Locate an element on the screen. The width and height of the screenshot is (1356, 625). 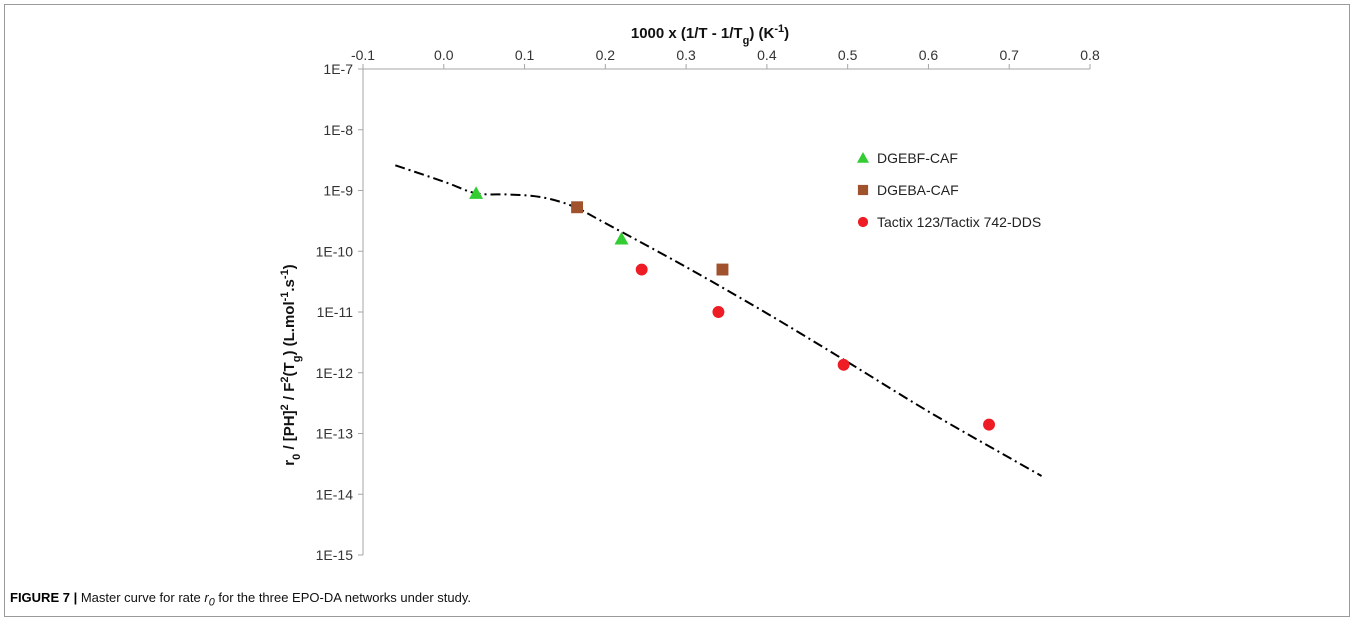
caption-rate-subscript: 0 is located at coordinates (211, 602).